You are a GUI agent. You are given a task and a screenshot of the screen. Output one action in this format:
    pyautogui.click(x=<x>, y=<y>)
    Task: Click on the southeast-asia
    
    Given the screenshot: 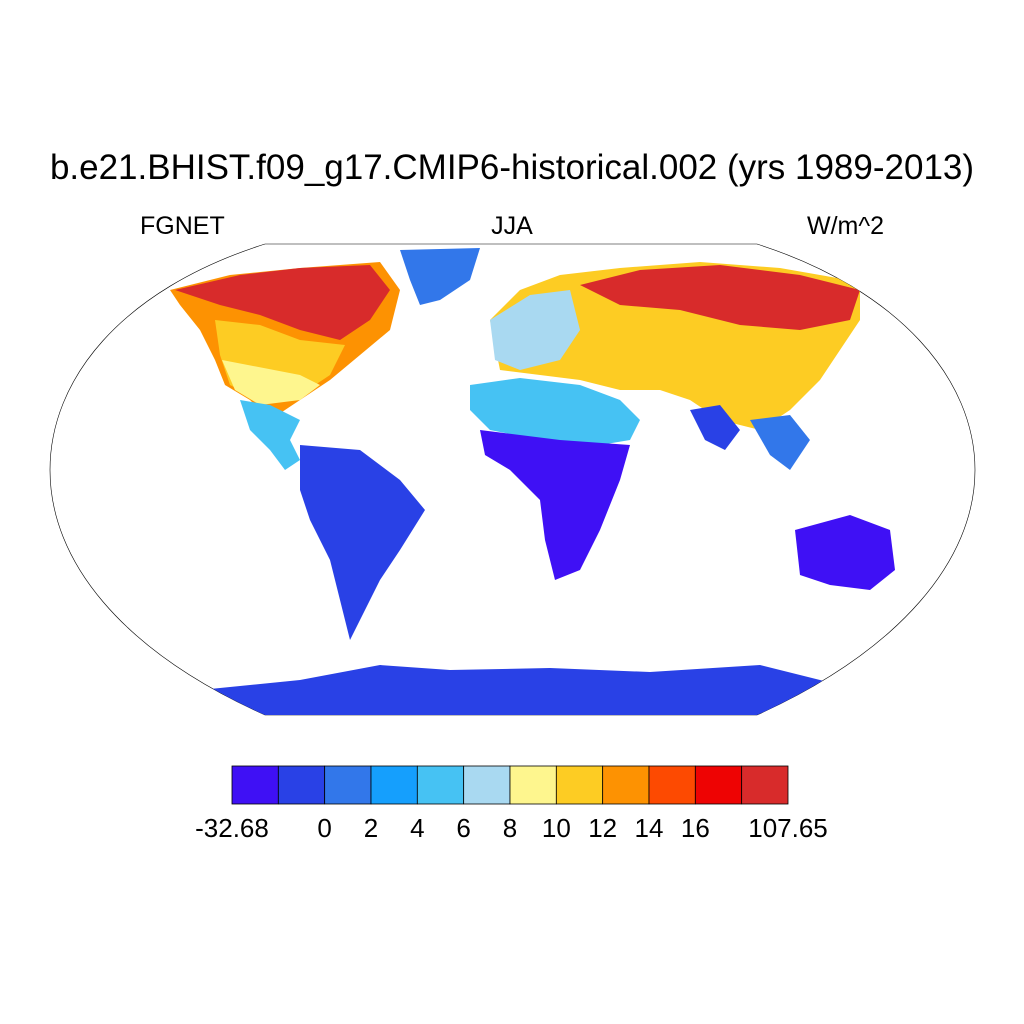 What is the action you would take?
    pyautogui.click(x=780, y=442)
    